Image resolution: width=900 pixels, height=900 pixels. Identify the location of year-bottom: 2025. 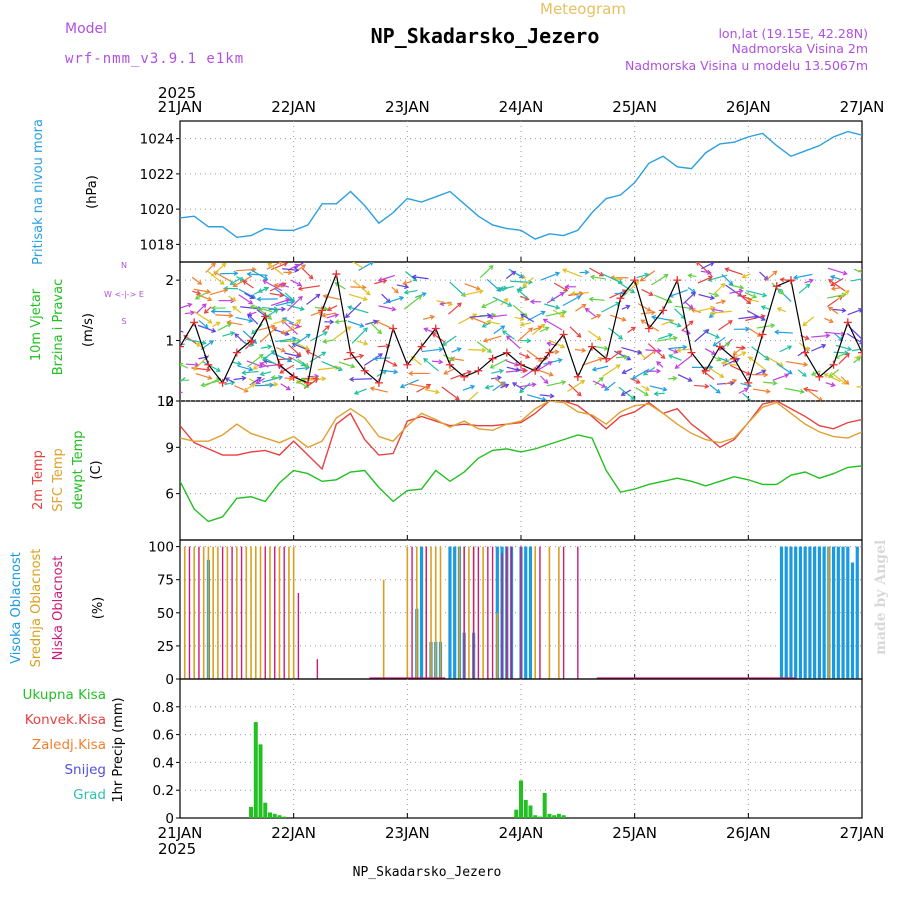
(177, 849).